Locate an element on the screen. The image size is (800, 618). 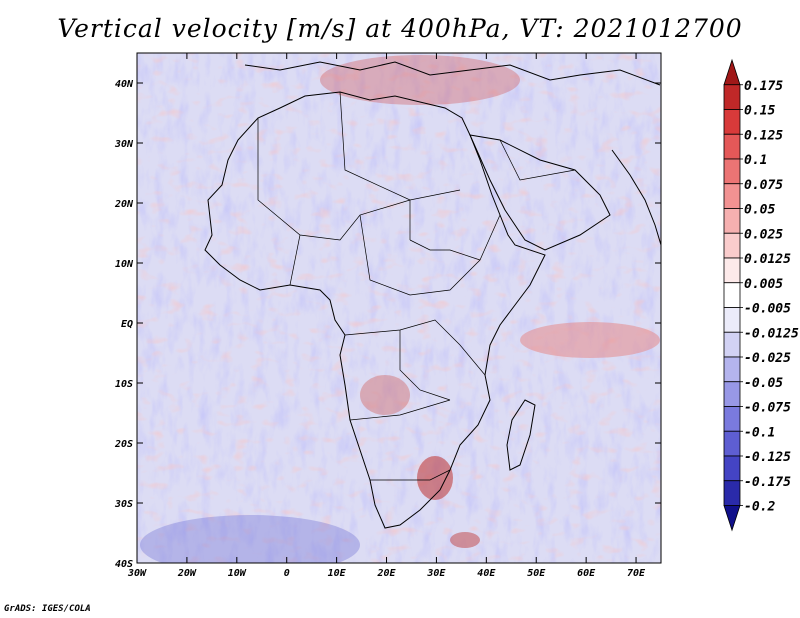
lat-tick-label: 40N is located at coordinates (124, 84).